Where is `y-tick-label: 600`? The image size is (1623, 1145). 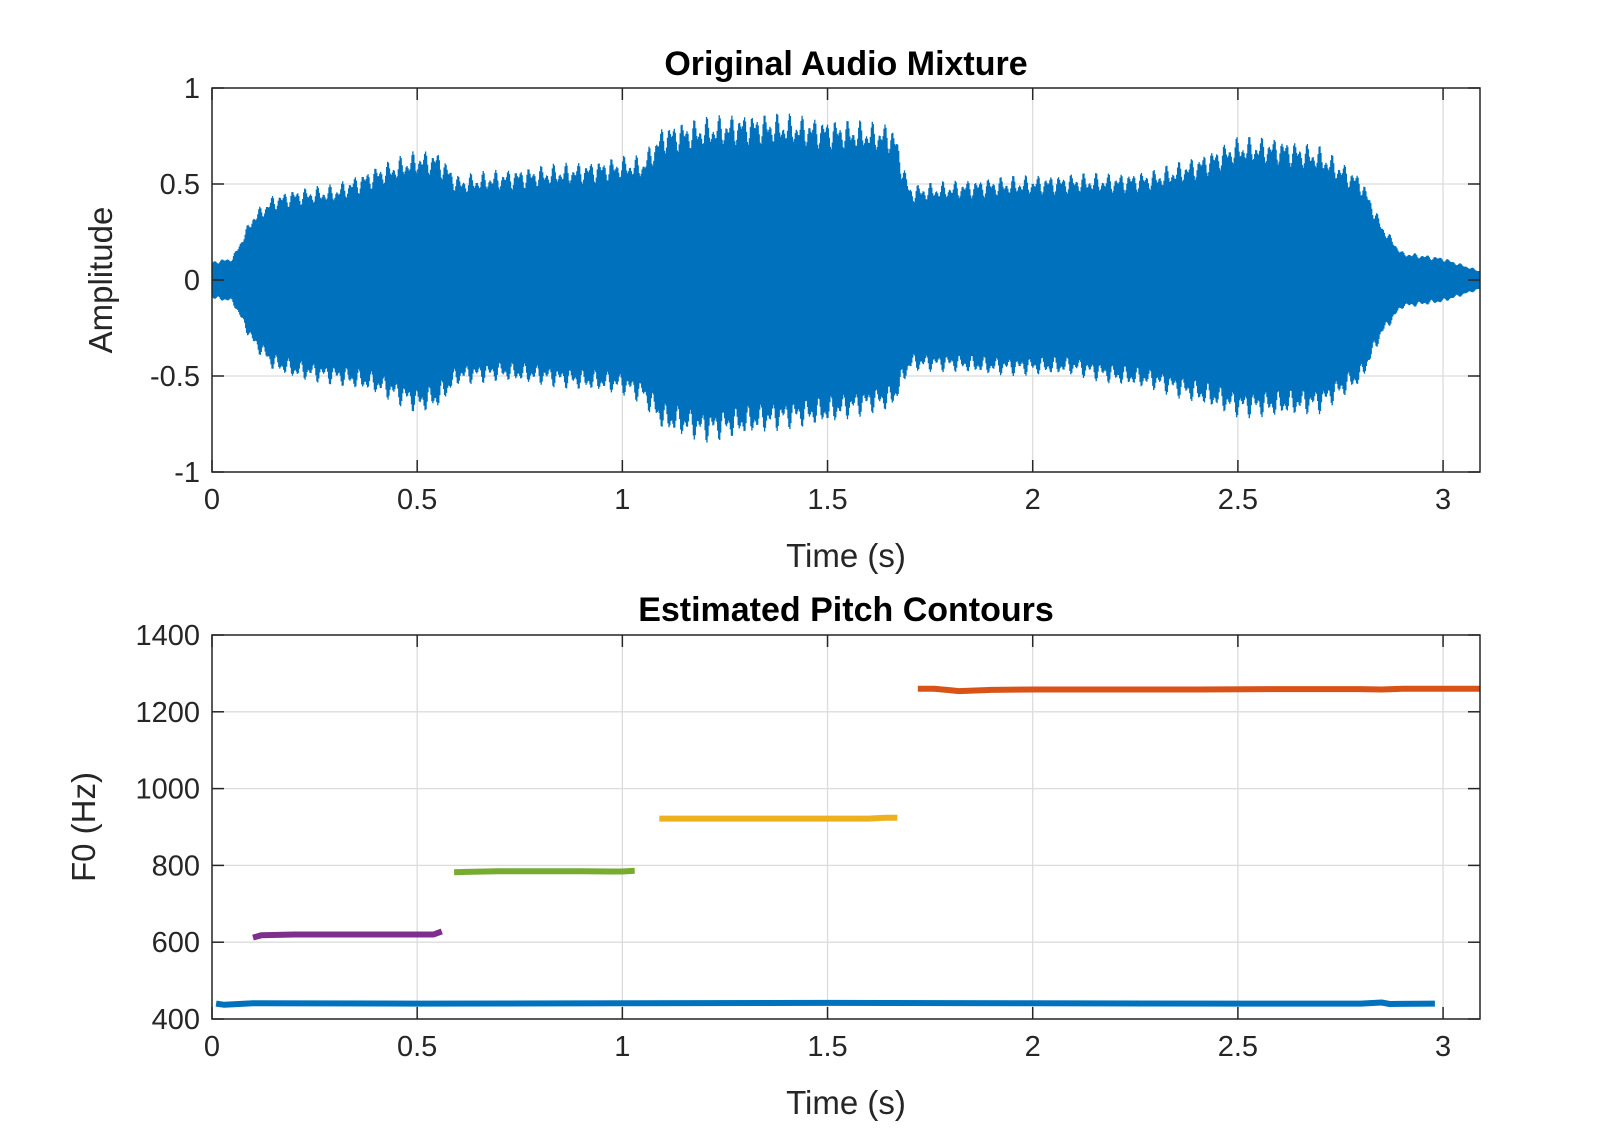 y-tick-label: 600 is located at coordinates (176, 943).